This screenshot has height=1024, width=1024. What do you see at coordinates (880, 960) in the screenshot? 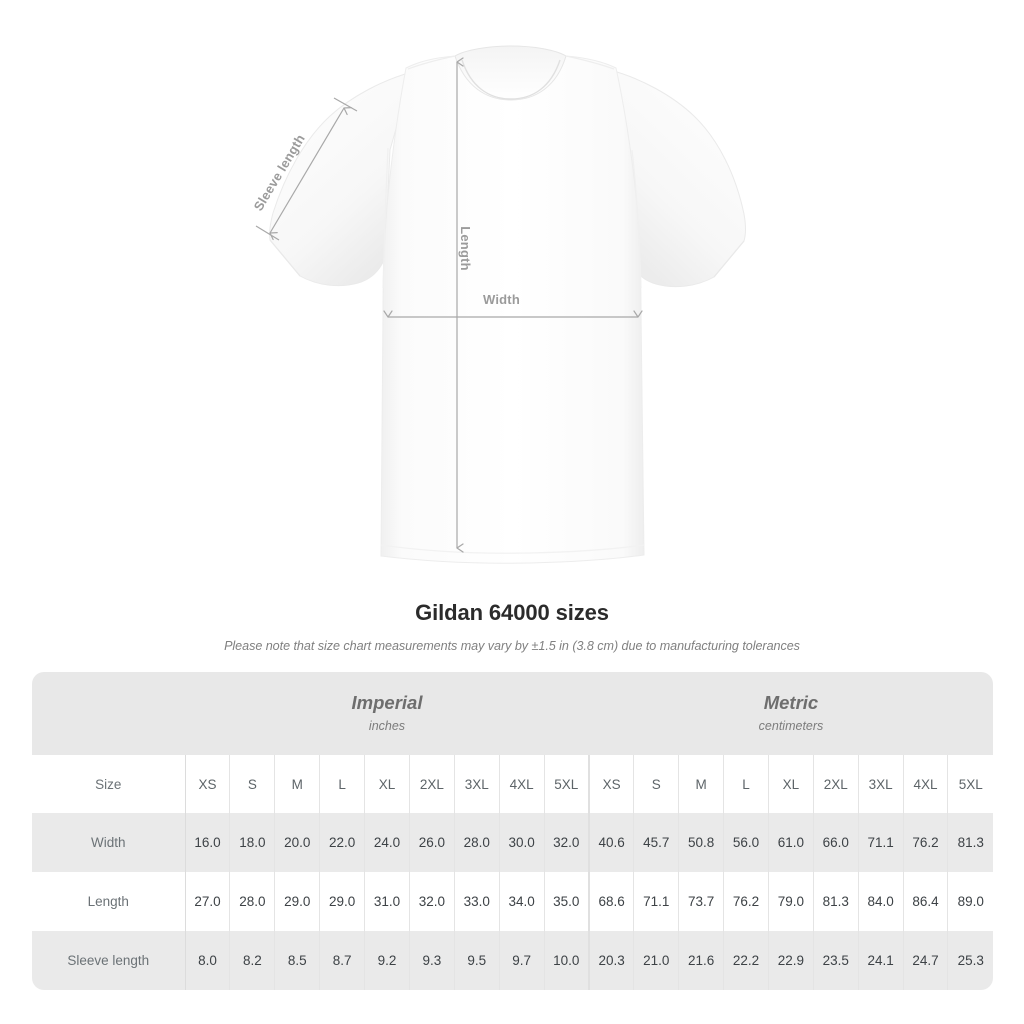
I see `cell-sleeve-length-metric-3xl: 24.1` at bounding box center [880, 960].